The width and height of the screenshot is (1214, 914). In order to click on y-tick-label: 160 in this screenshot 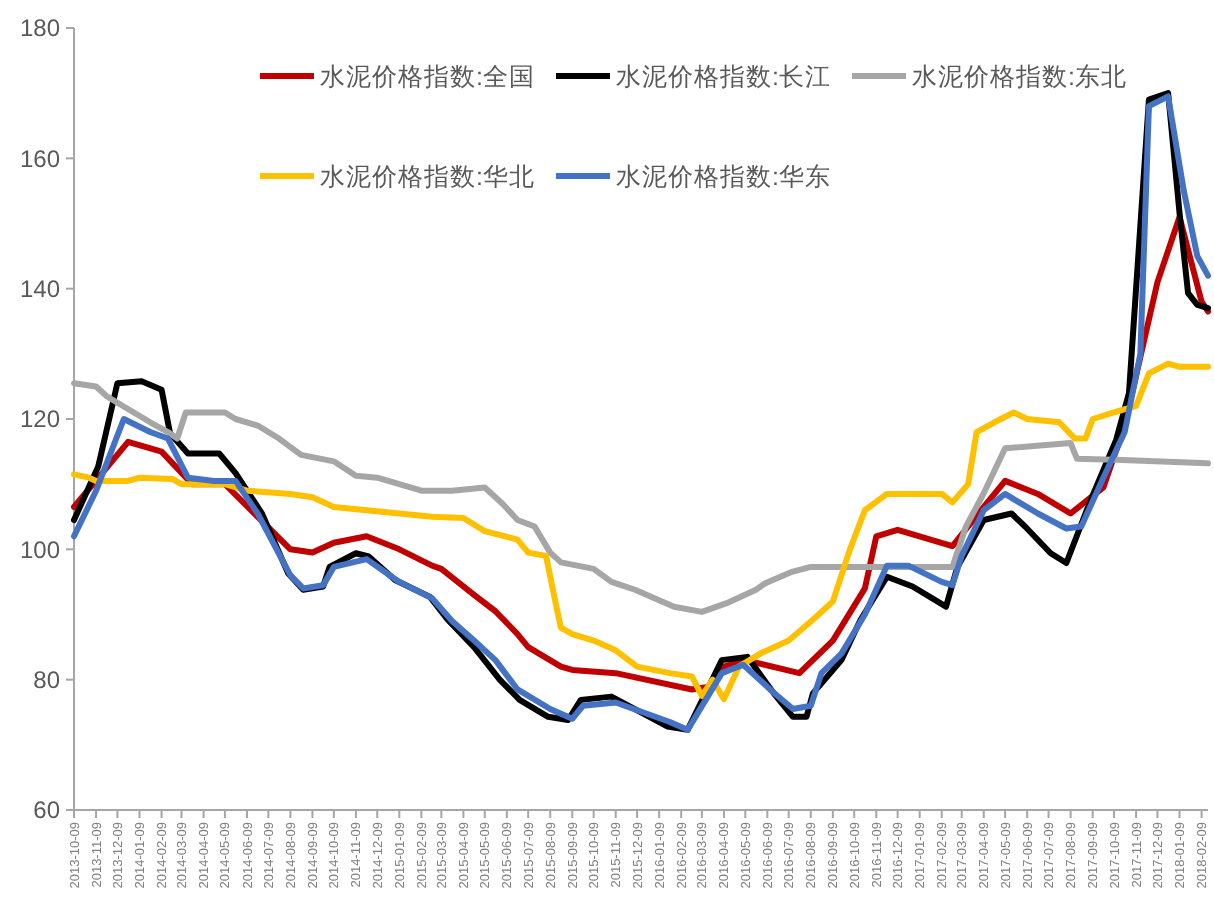, I will do `click(40, 158)`.